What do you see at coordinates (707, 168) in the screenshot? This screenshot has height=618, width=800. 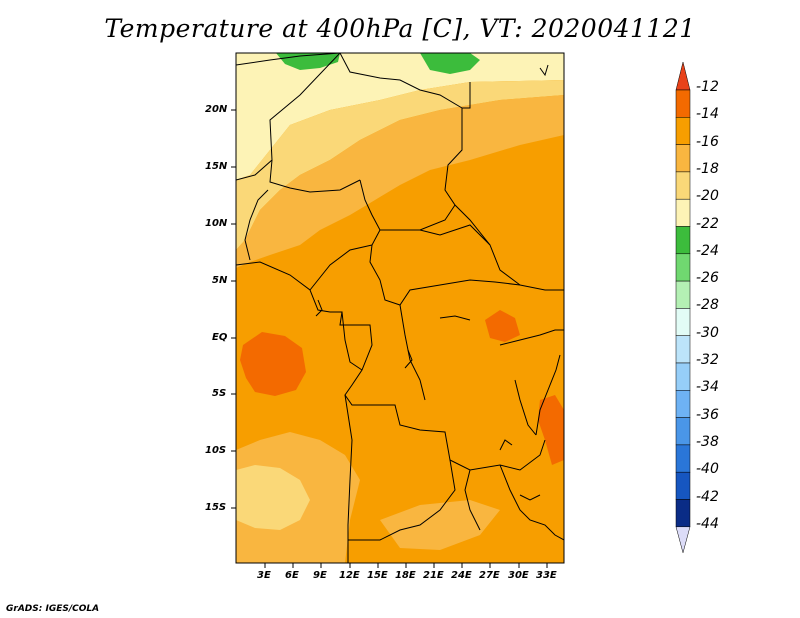 I see `colorbar-label: -18` at bounding box center [707, 168].